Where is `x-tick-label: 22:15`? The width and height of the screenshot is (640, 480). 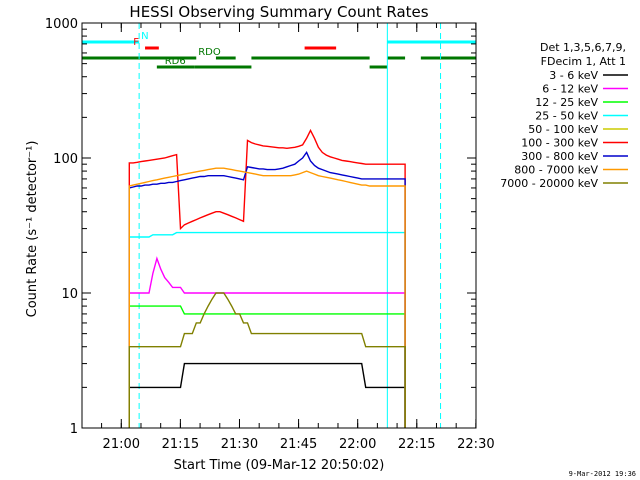 x-tick-label: 22:15 is located at coordinates (416, 444).